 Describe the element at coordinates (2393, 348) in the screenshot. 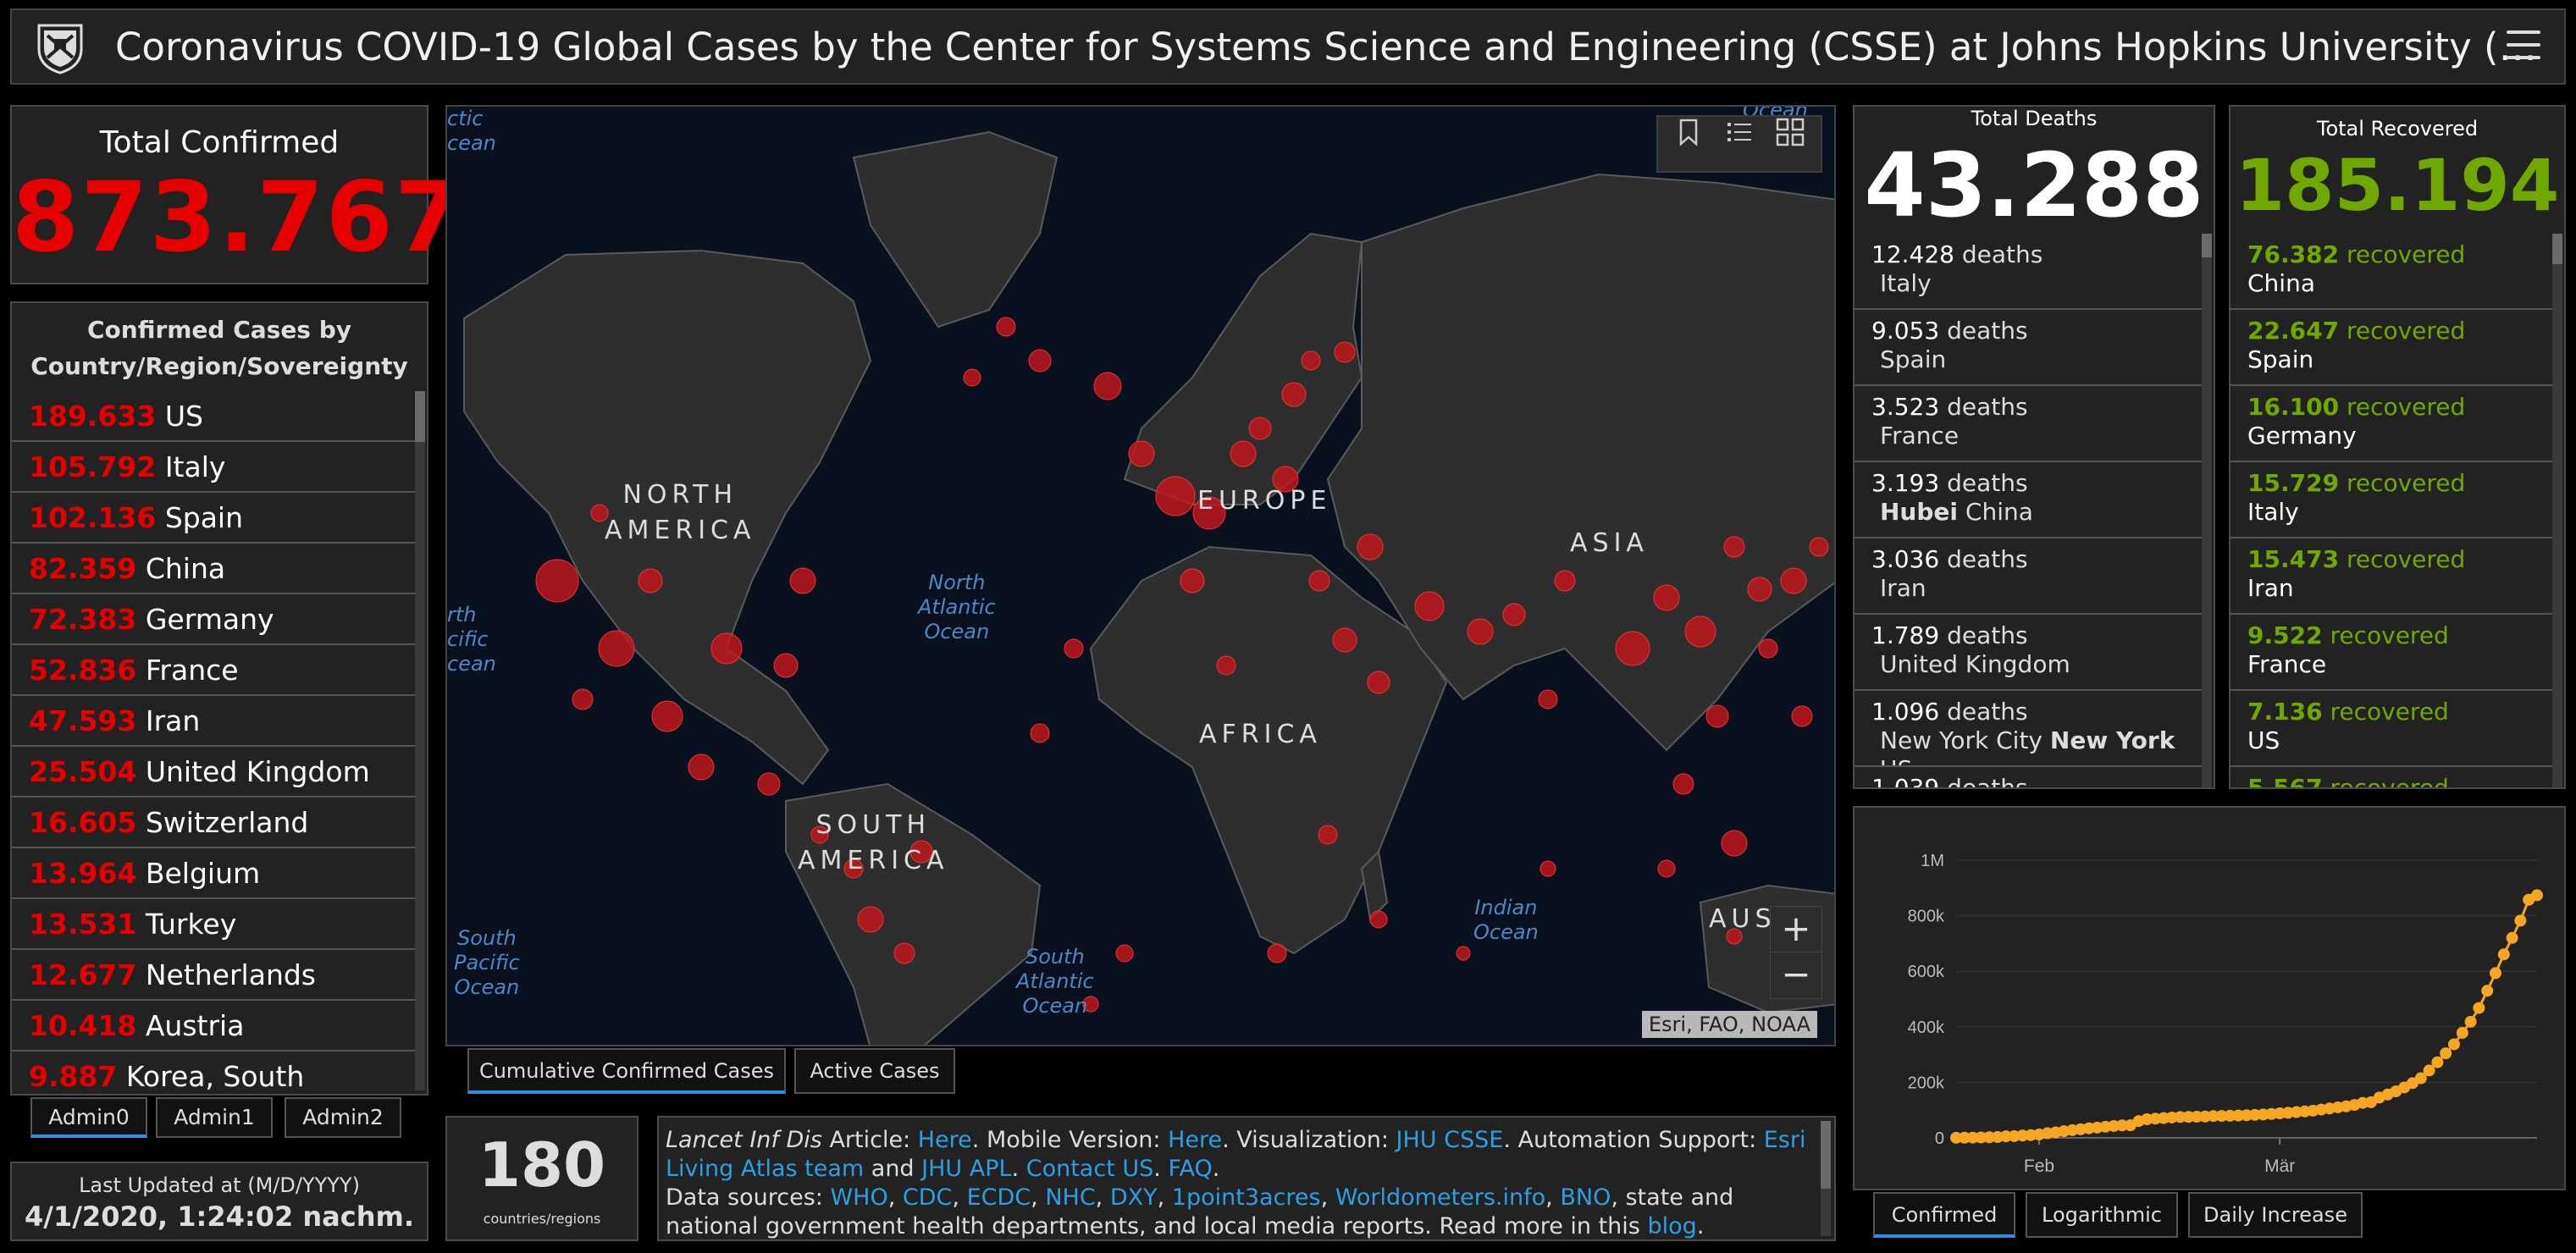

I see `recovered-row: 22.647 recovered Spain` at that location.